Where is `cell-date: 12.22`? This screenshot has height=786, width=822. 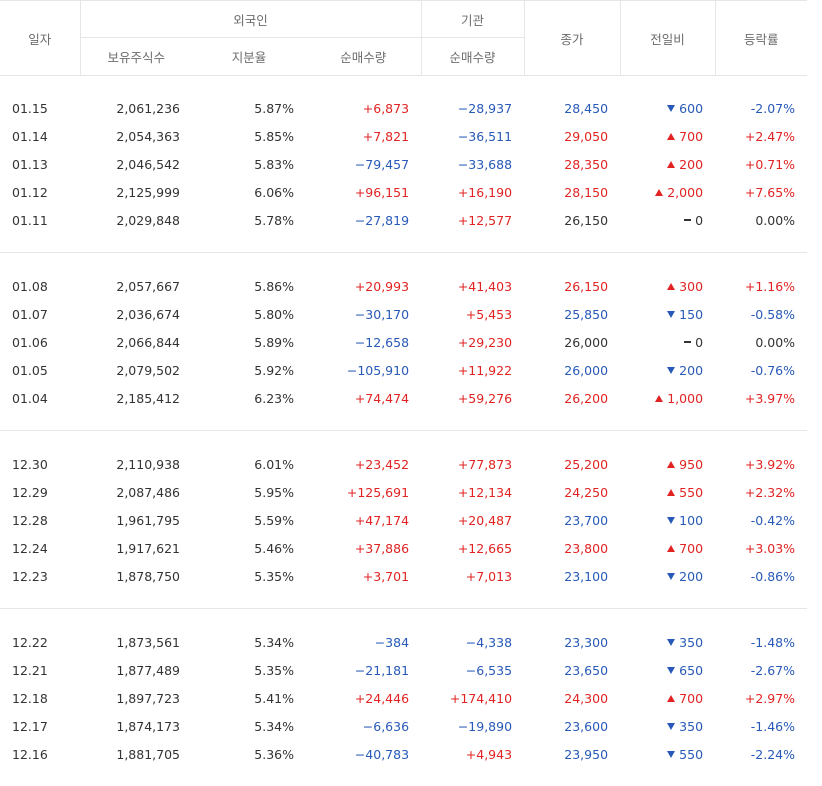
cell-date: 12.22 is located at coordinates (40, 642).